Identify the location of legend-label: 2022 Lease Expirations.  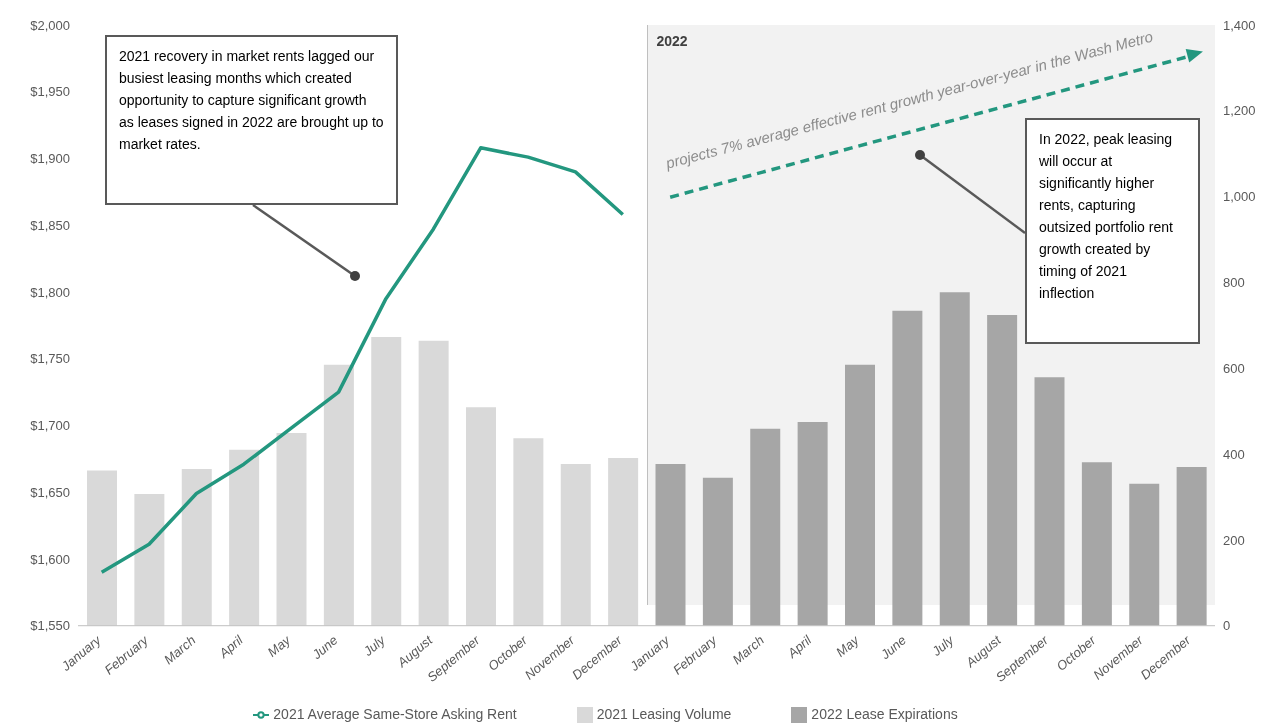
(884, 713).